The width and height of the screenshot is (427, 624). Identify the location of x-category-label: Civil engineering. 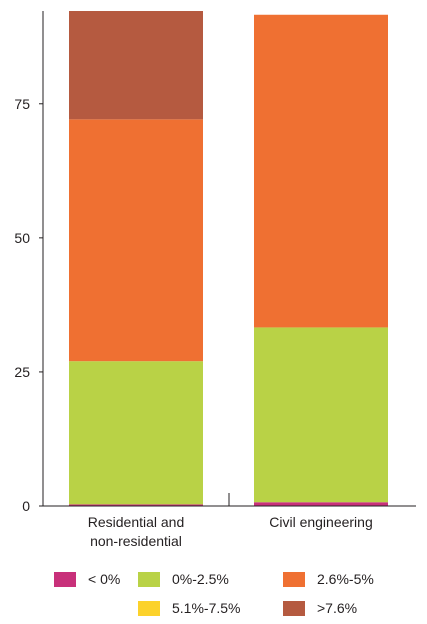
(321, 522).